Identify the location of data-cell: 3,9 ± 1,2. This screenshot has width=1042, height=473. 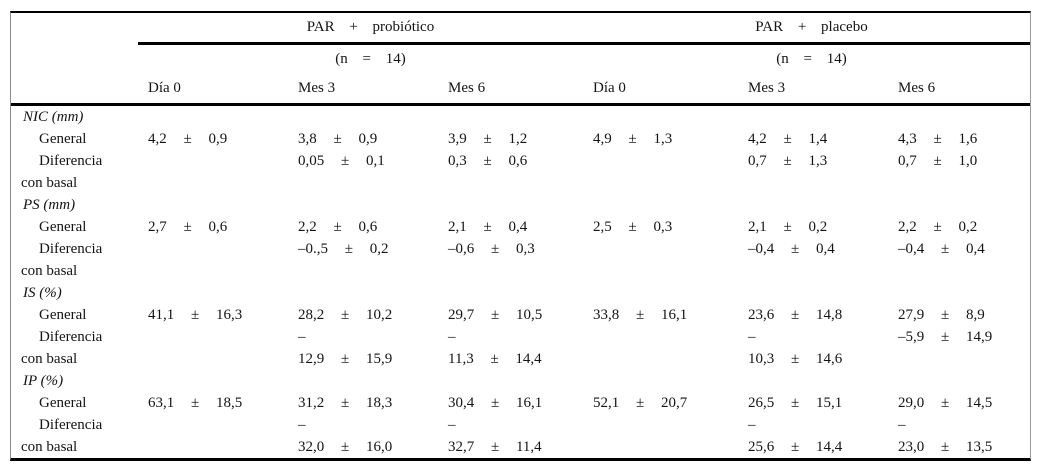
(488, 139).